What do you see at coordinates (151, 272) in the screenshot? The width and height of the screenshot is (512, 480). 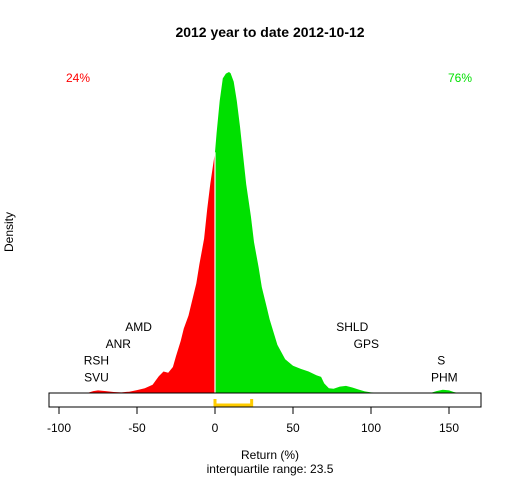 I see `negative-return-area` at bounding box center [151, 272].